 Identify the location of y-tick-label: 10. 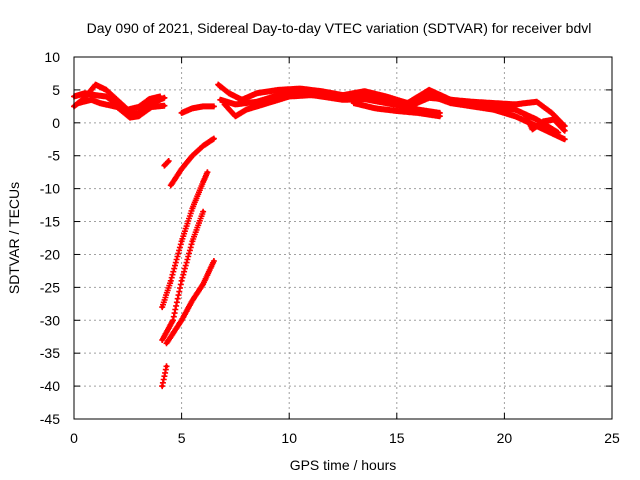
(52, 57).